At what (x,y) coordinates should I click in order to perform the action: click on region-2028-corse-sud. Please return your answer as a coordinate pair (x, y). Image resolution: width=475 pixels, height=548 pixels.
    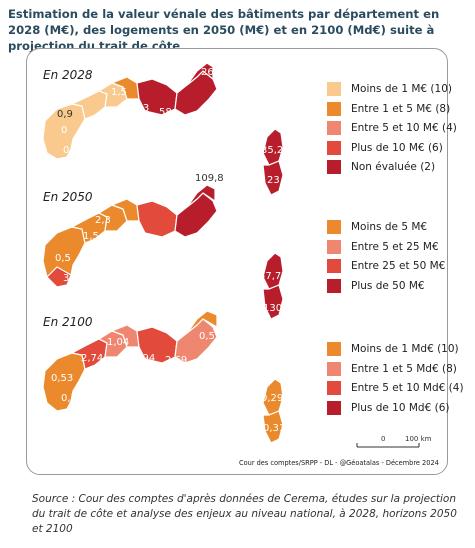
    Looking at the image, I should click on (273, 178).